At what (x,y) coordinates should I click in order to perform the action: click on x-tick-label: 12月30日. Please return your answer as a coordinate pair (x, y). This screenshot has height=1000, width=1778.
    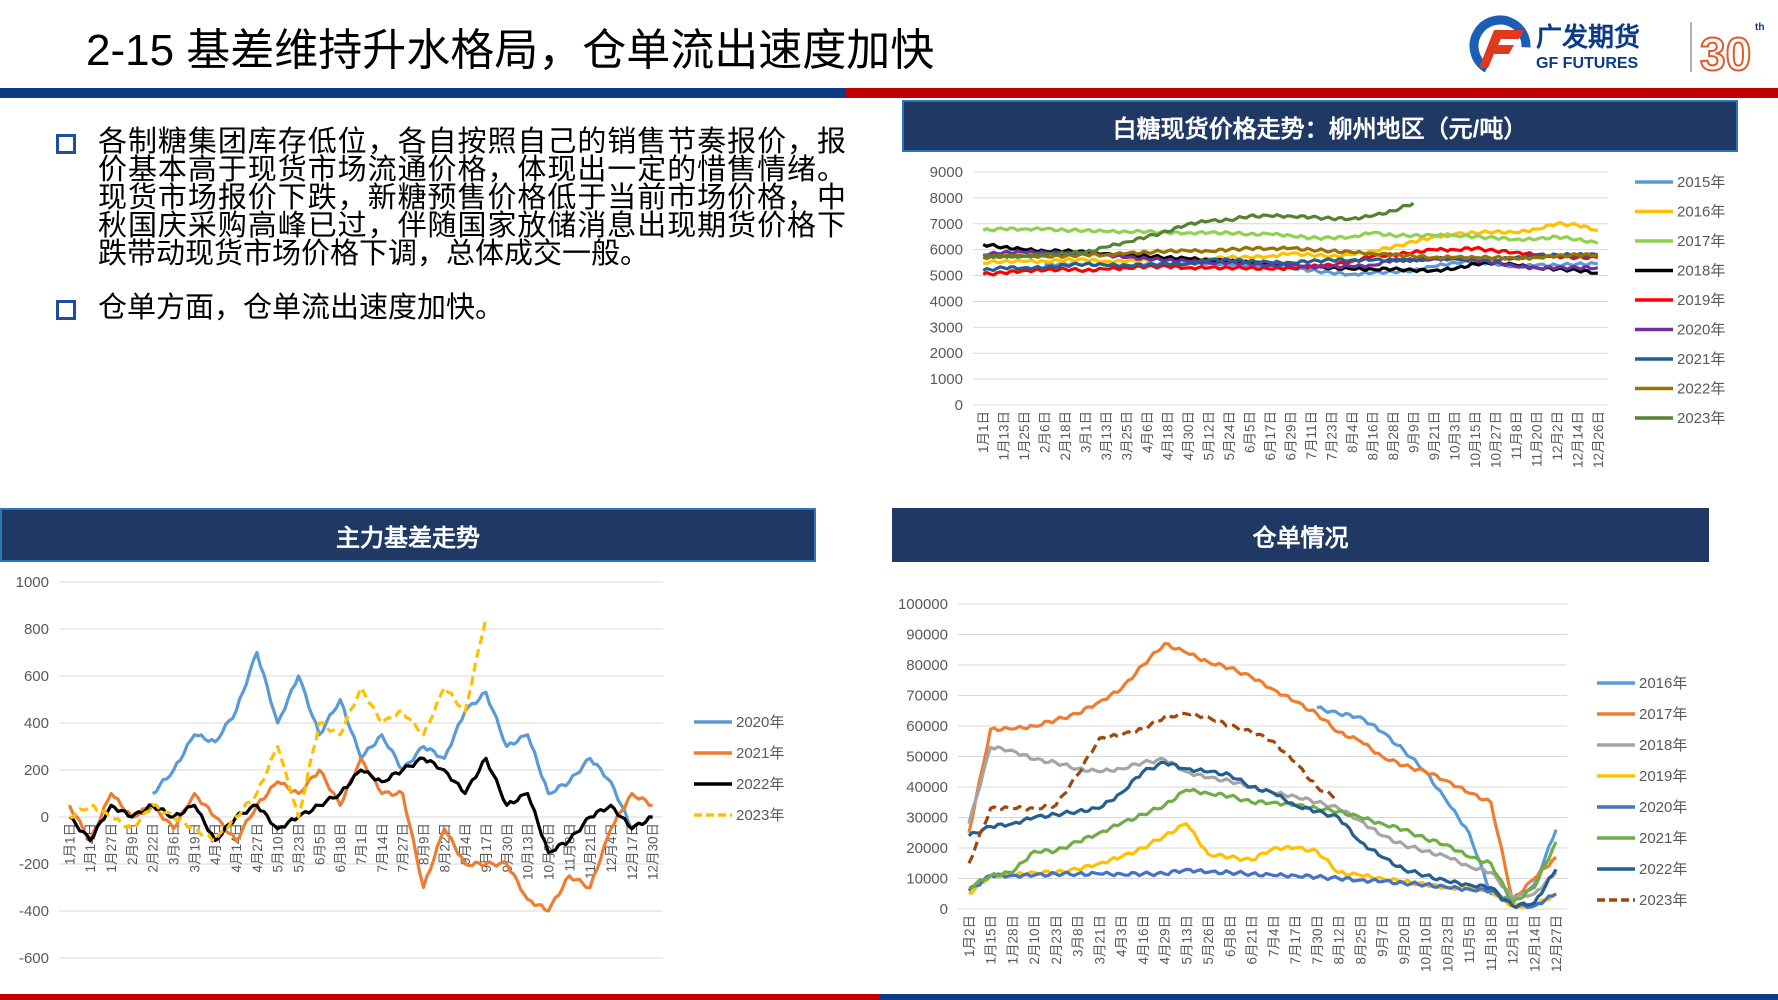
    Looking at the image, I should click on (653, 851).